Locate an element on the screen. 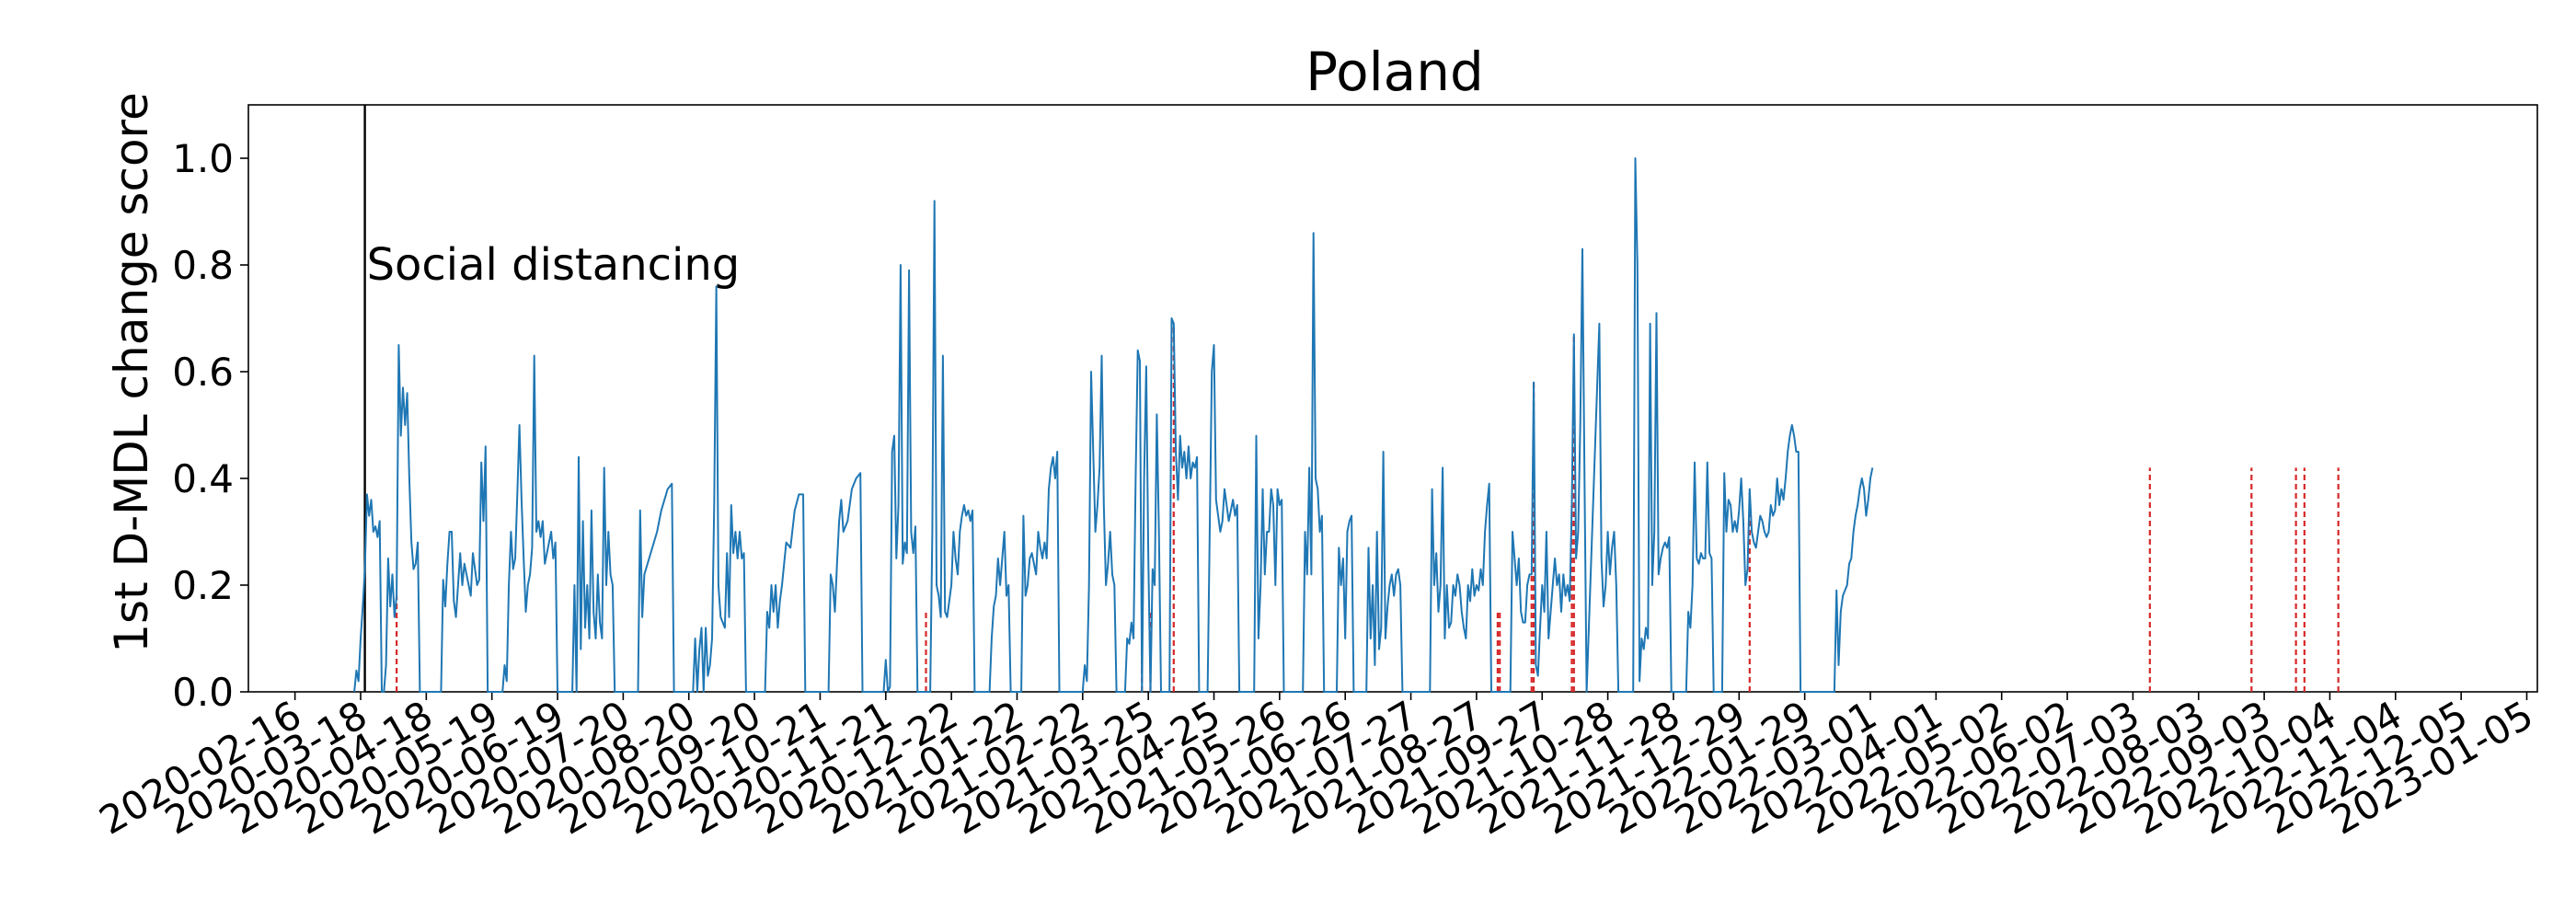 Image resolution: width=2576 pixels, height=920 pixels. y-tick-label: 0.4 is located at coordinates (203, 478).